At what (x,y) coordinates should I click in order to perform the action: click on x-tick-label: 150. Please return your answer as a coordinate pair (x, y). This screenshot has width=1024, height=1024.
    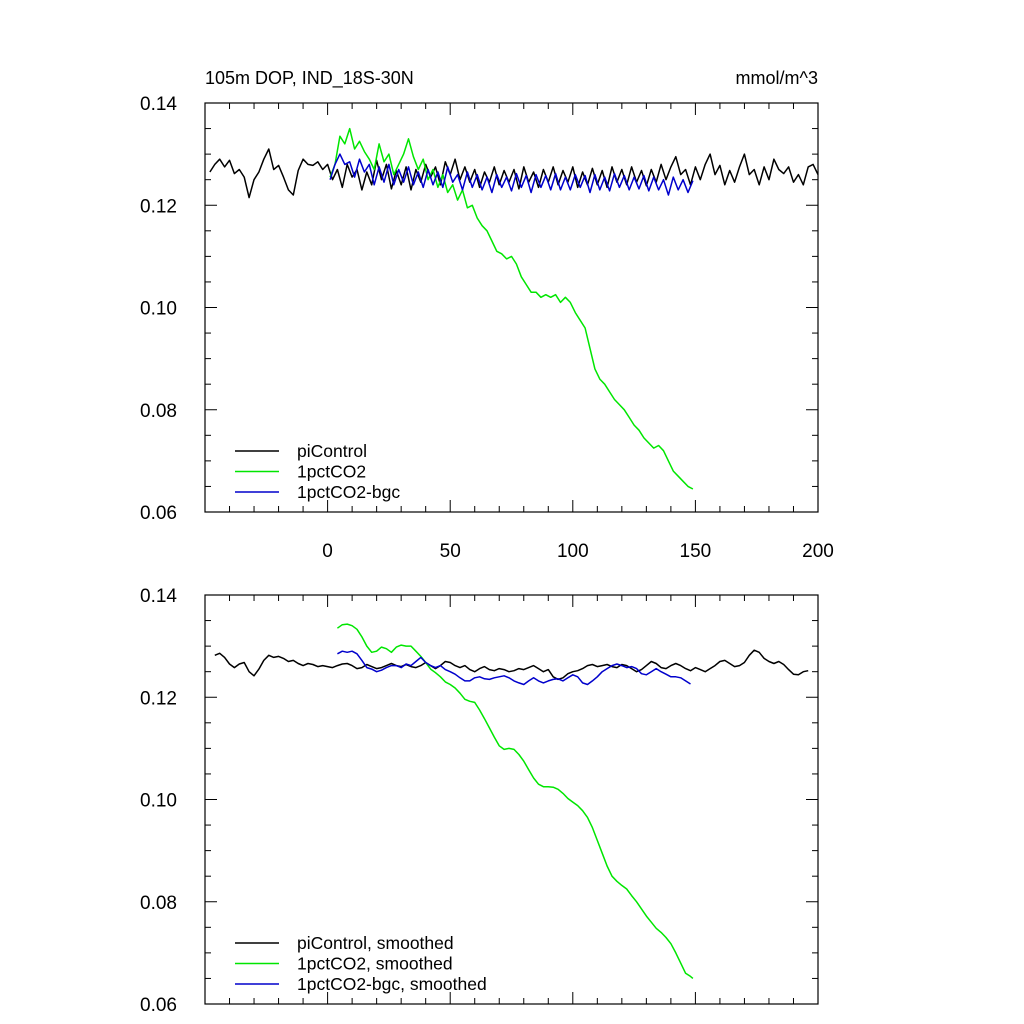
    Looking at the image, I should click on (696, 551).